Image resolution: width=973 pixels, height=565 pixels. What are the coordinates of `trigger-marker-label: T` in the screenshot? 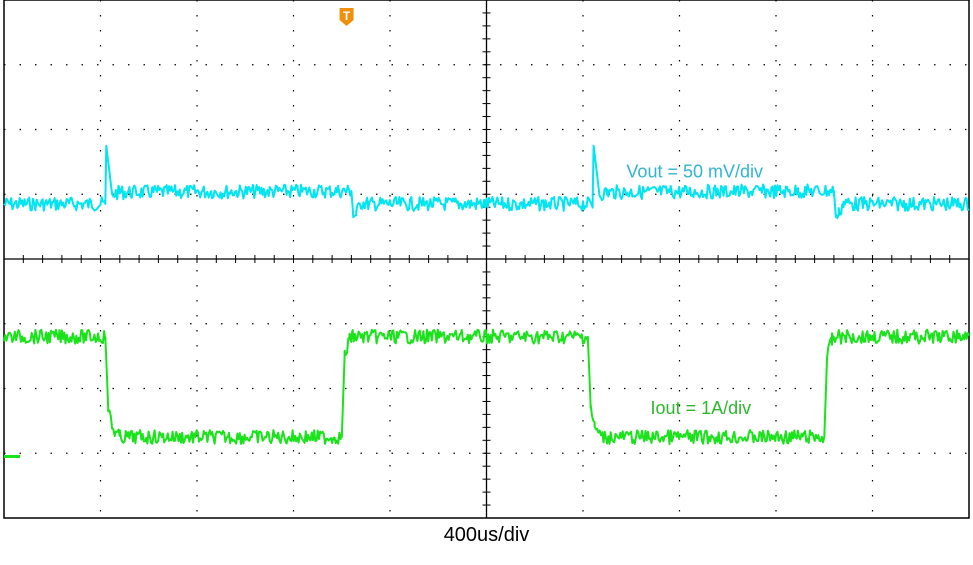 It's located at (347, 16).